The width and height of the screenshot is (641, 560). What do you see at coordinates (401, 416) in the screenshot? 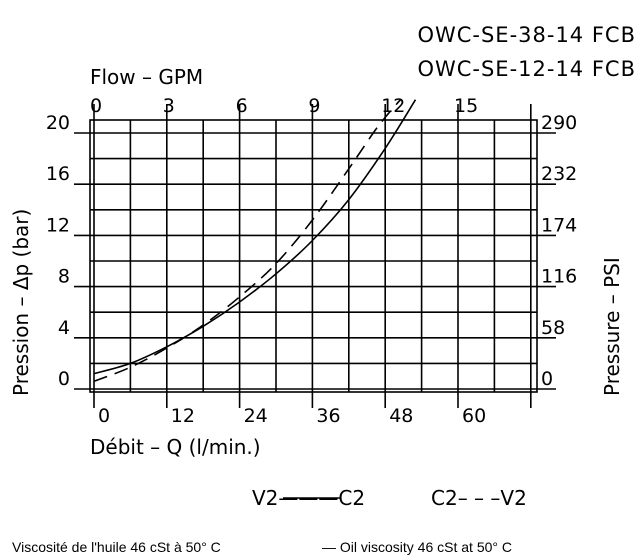
I see `bottom-x-tick-label: 48` at bounding box center [401, 416].